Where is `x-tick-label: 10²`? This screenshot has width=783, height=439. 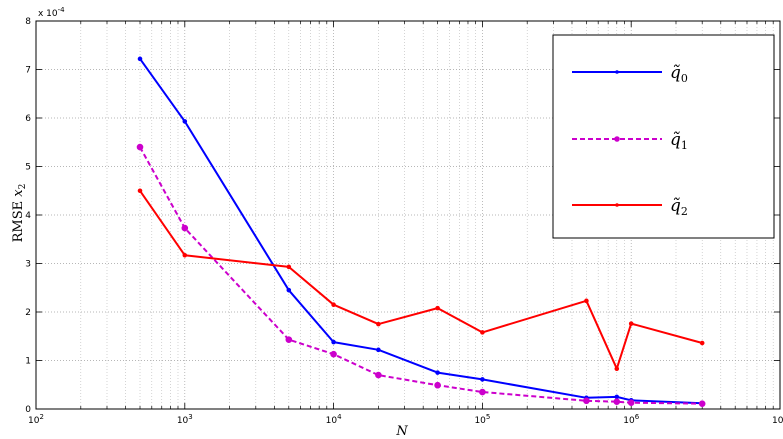 x-tick-label: 10² is located at coordinates (36, 419).